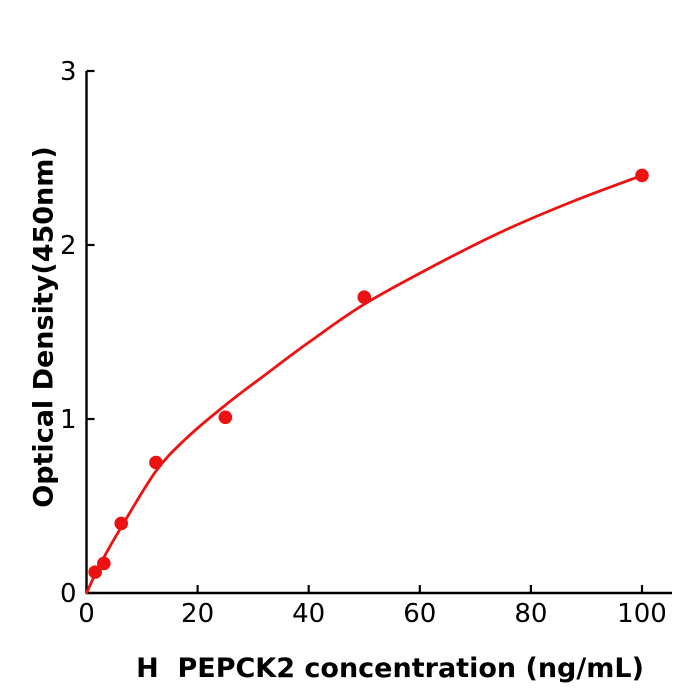  Describe the element at coordinates (86, 614) in the screenshot. I see `x-tick-label: 0` at that location.